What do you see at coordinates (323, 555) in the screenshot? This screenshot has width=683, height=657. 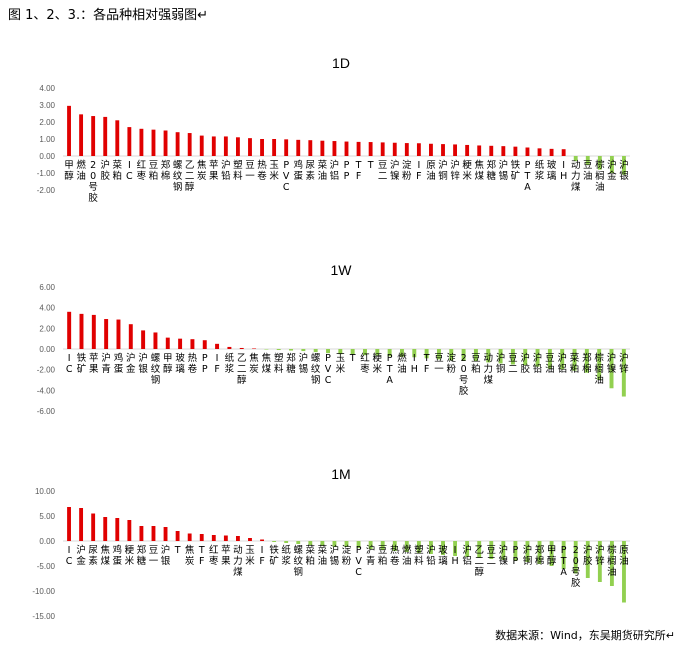 I see `chart-1m-category-label: 菜油` at bounding box center [323, 555].